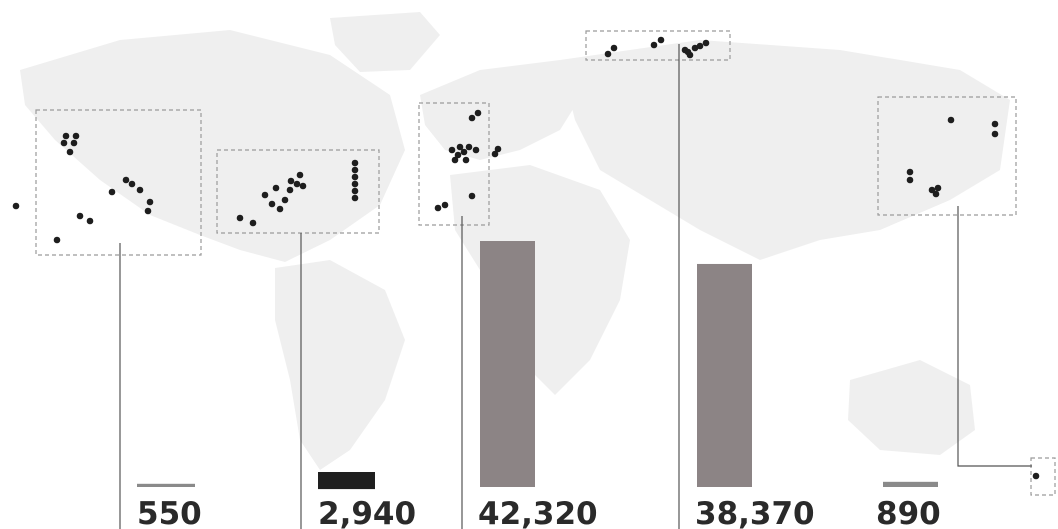  What do you see at coordinates (540, 280) in the screenshot?
I see `map-africa` at bounding box center [540, 280].